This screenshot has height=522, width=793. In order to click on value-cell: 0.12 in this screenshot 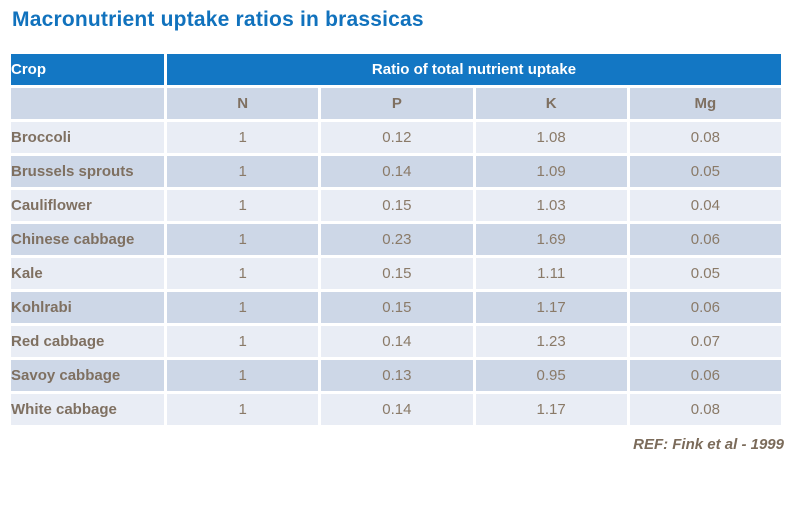, I will do `click(397, 137)`.